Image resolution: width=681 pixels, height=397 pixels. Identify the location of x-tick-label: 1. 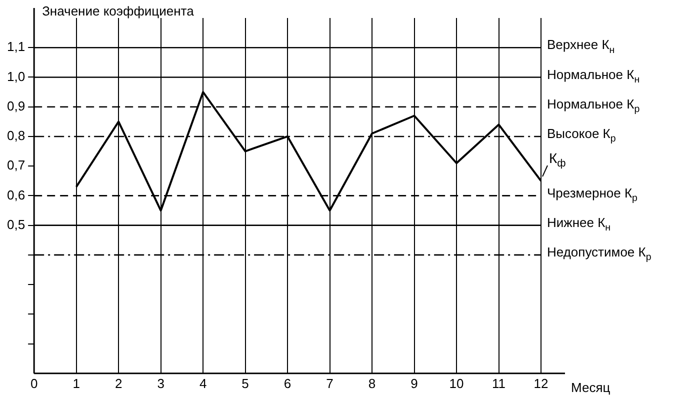
(76, 383).